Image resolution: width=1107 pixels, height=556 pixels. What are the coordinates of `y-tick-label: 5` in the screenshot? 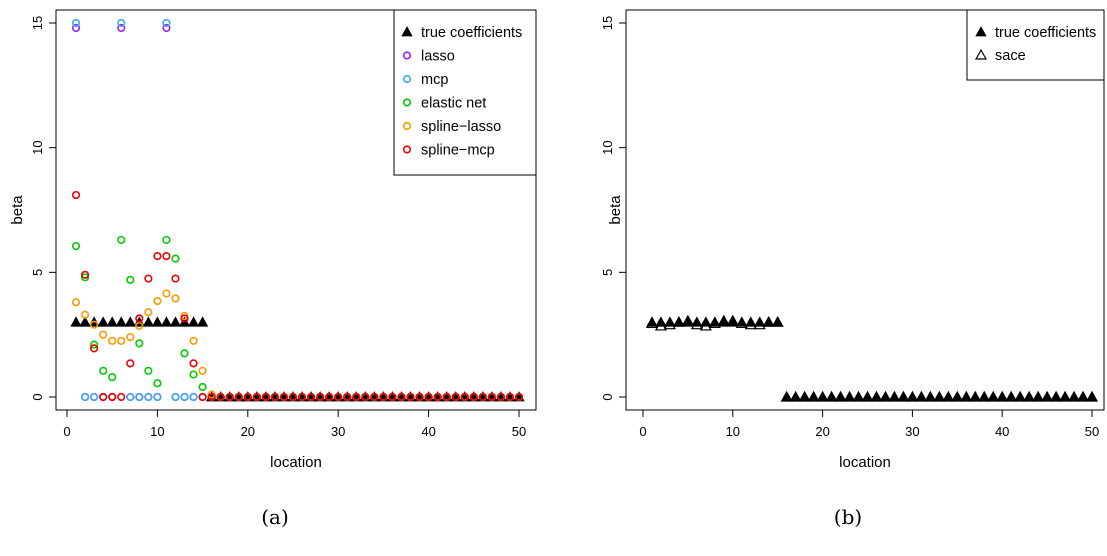 It's located at (37, 272).